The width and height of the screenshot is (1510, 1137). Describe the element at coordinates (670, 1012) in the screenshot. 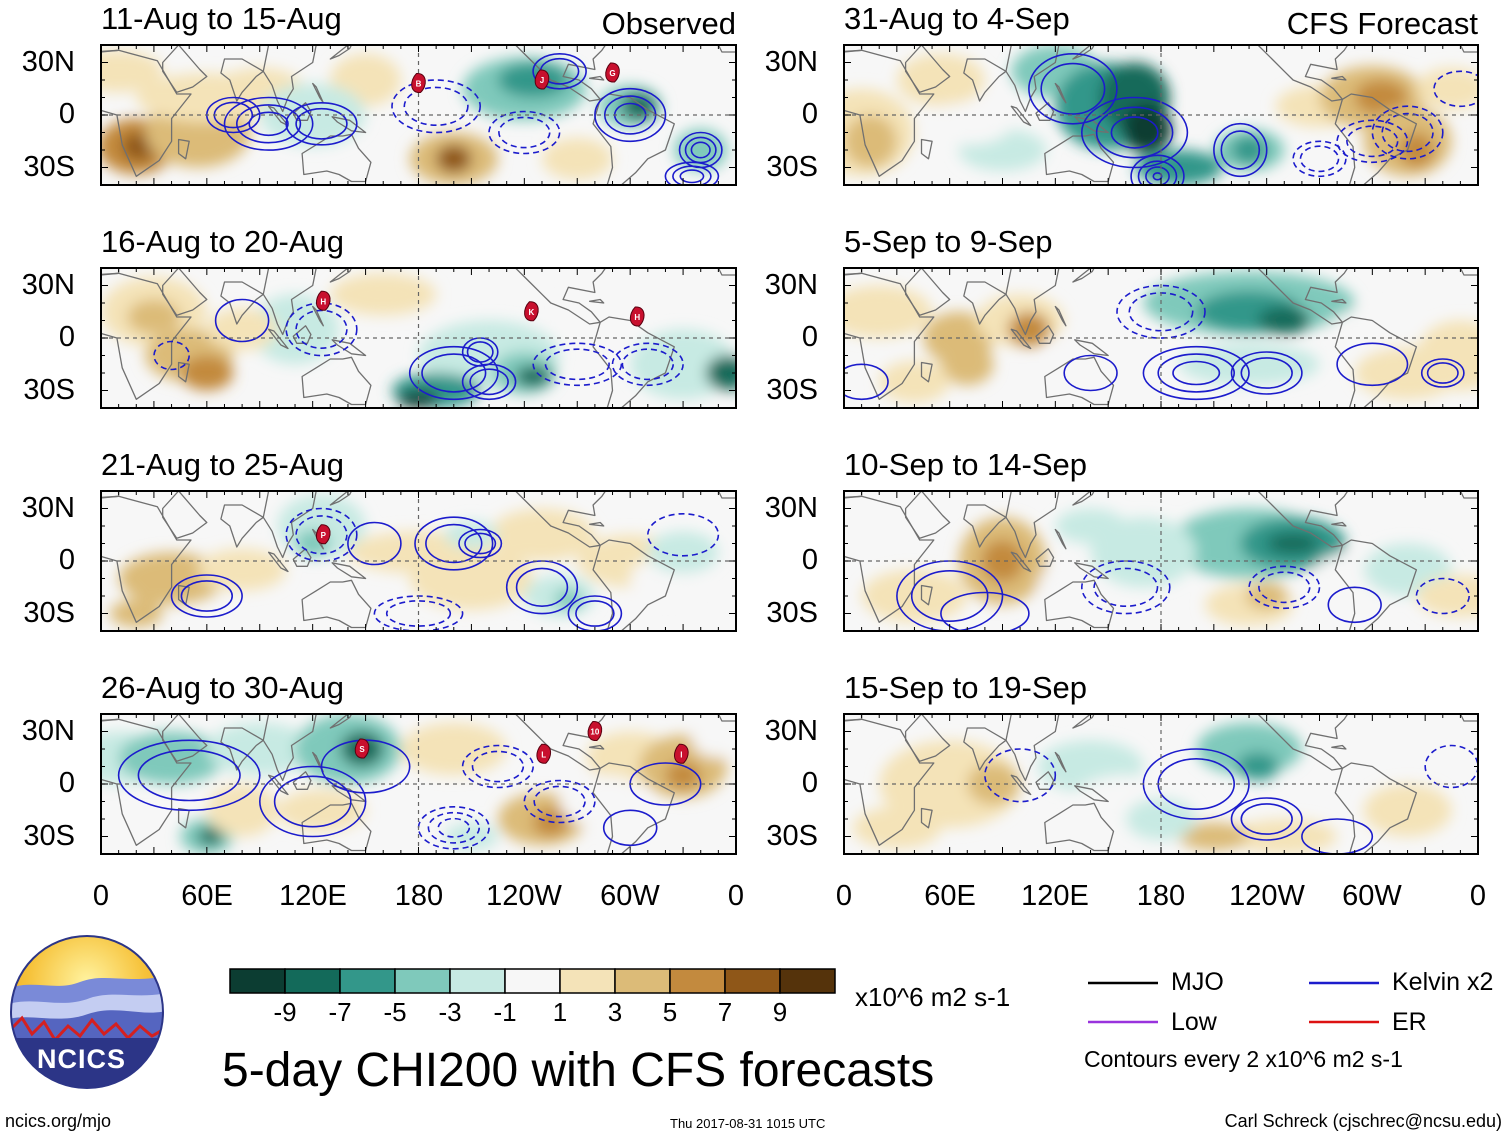

I see `colorbar-tick-label: 5` at that location.